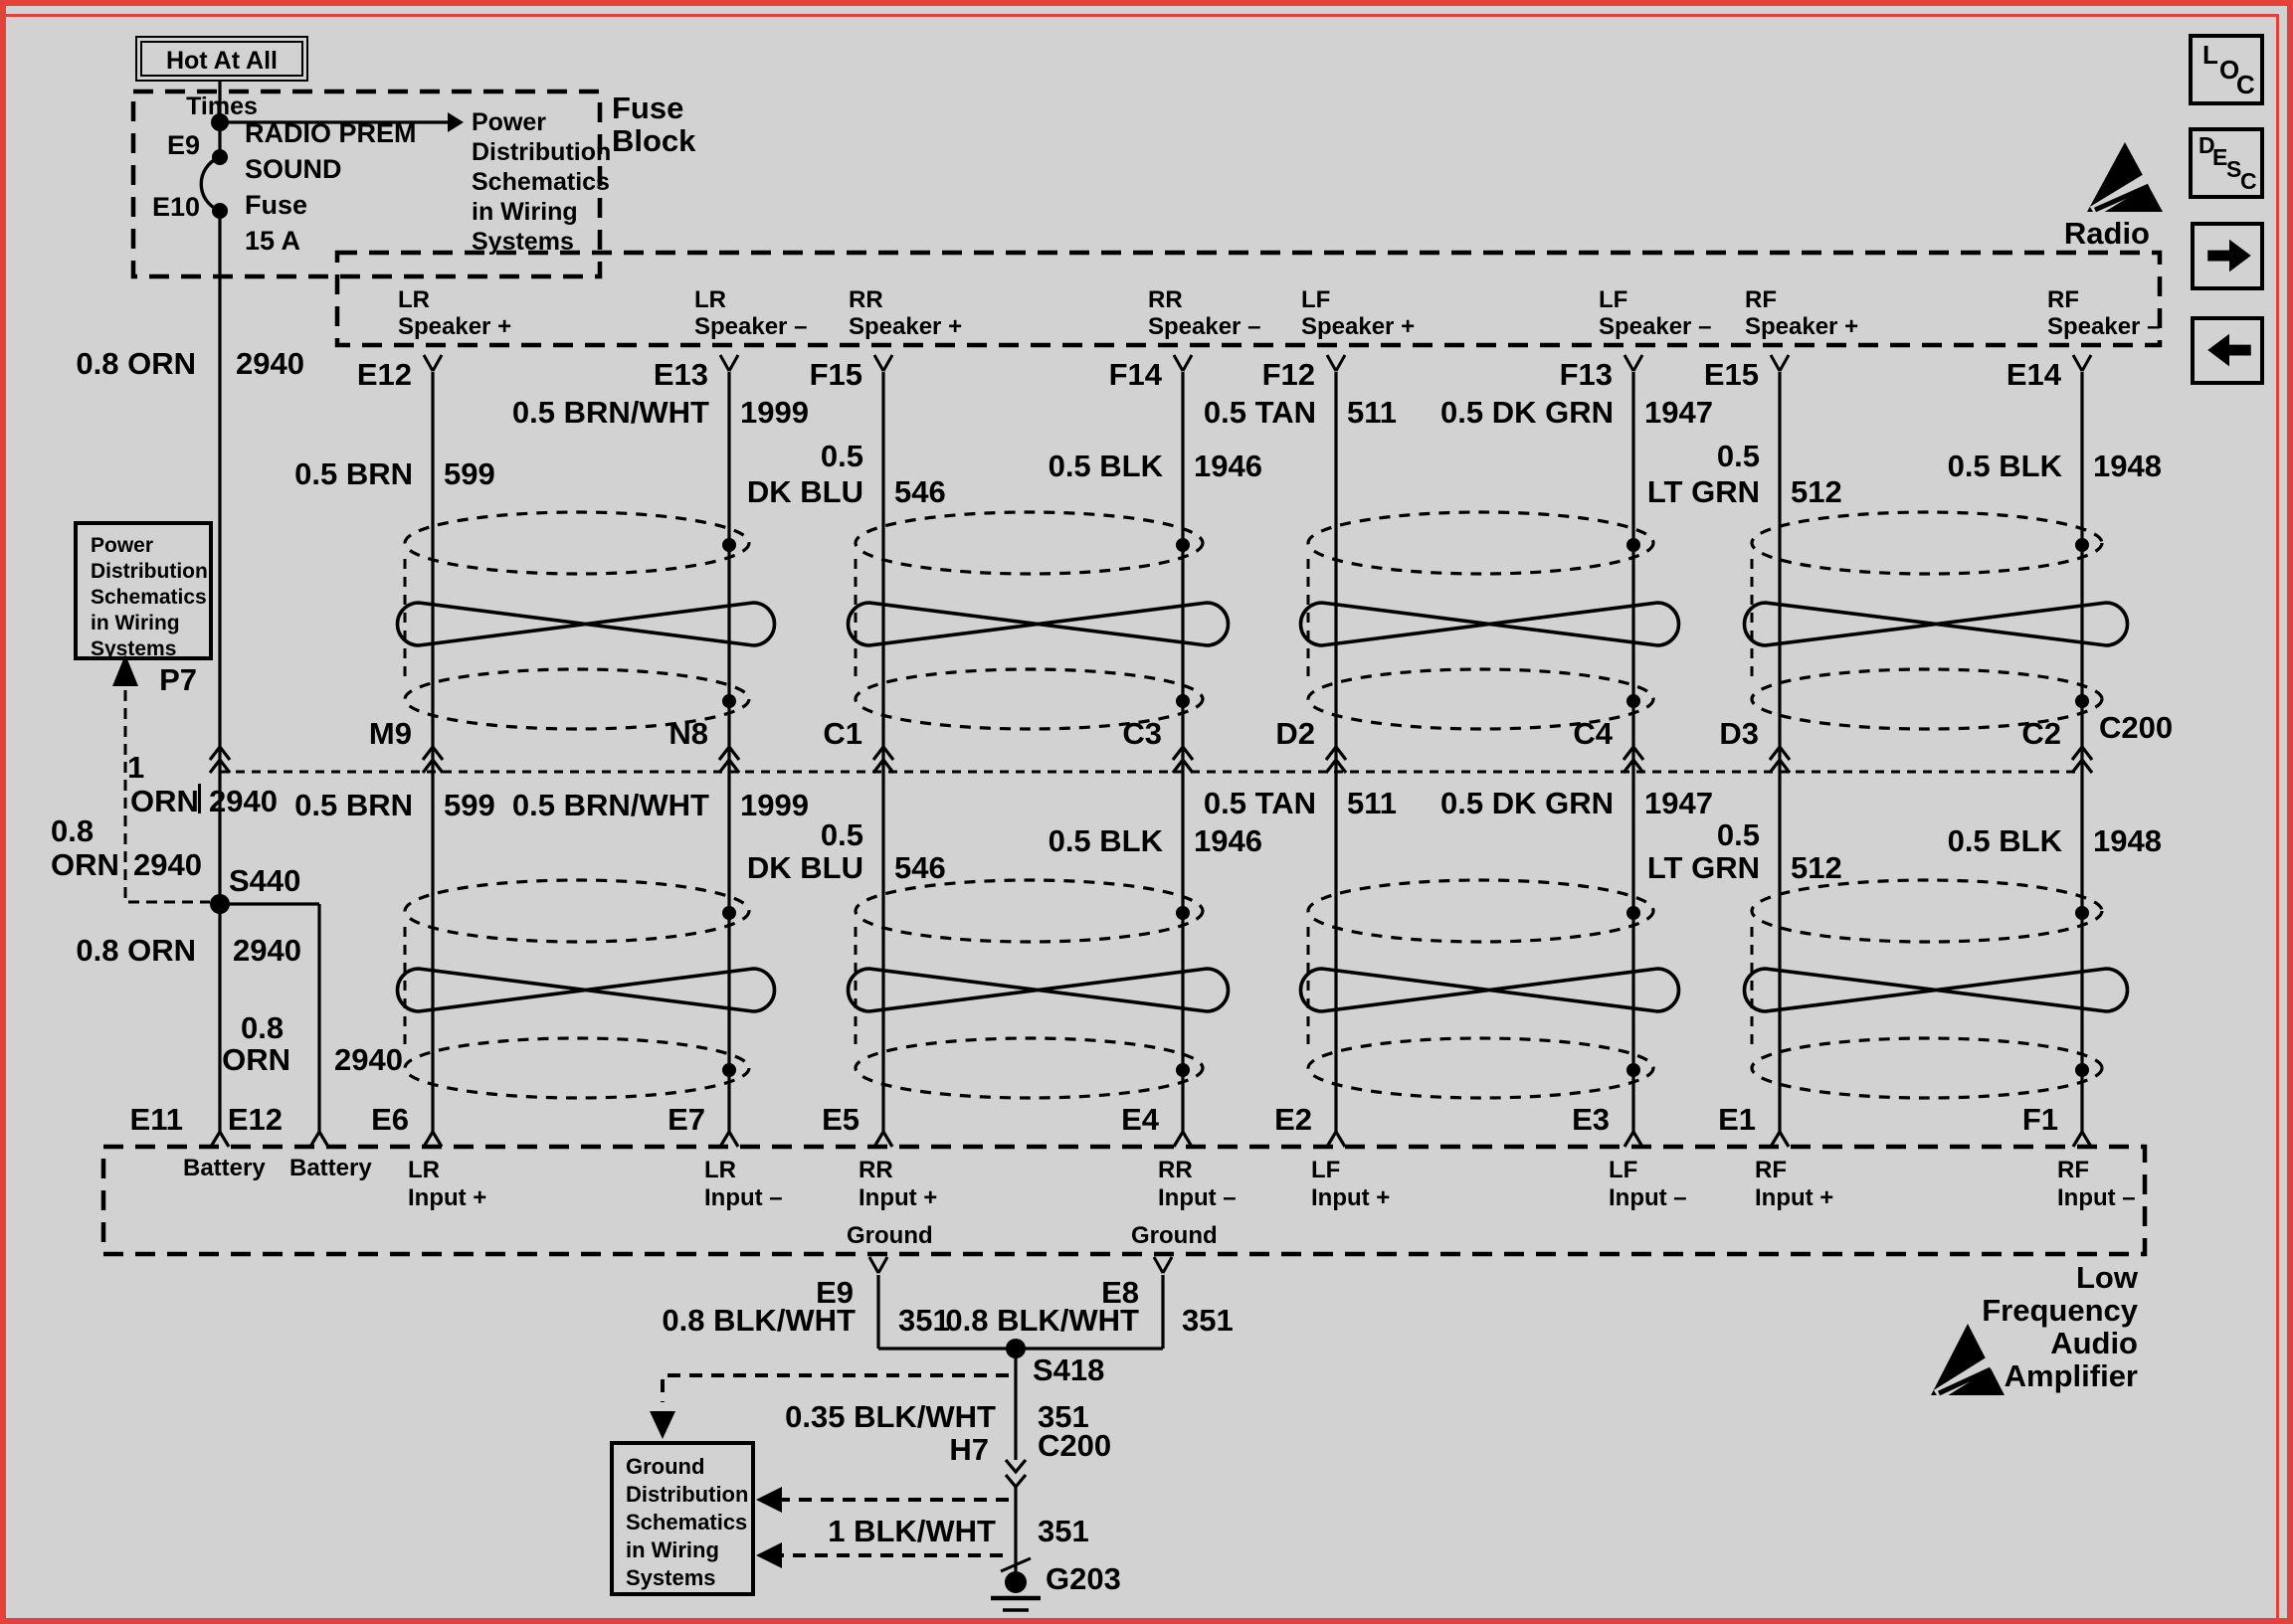  Describe the element at coordinates (1124, 1200) in the screenshot. I see `amplifier-box` at that location.